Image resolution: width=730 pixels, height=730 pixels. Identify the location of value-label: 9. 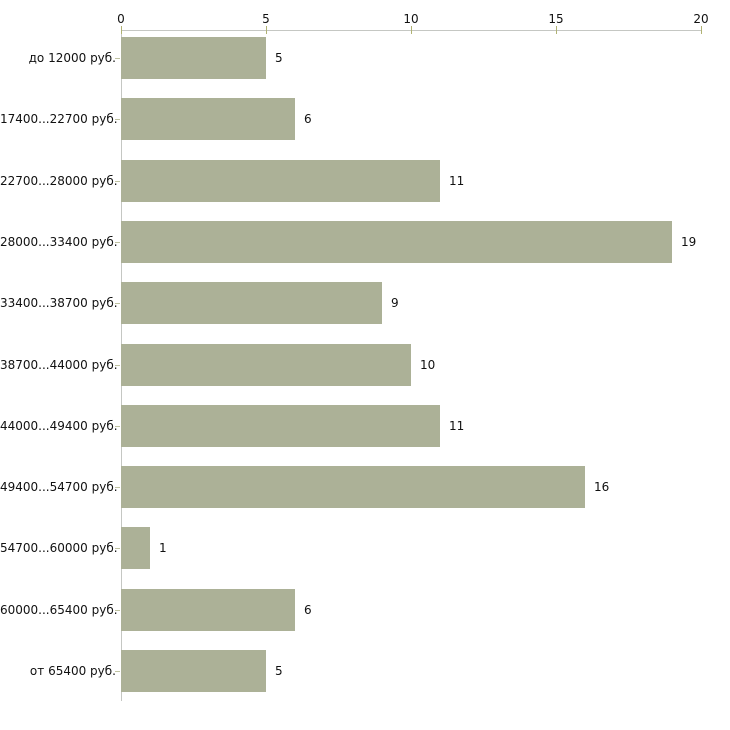
(395, 303).